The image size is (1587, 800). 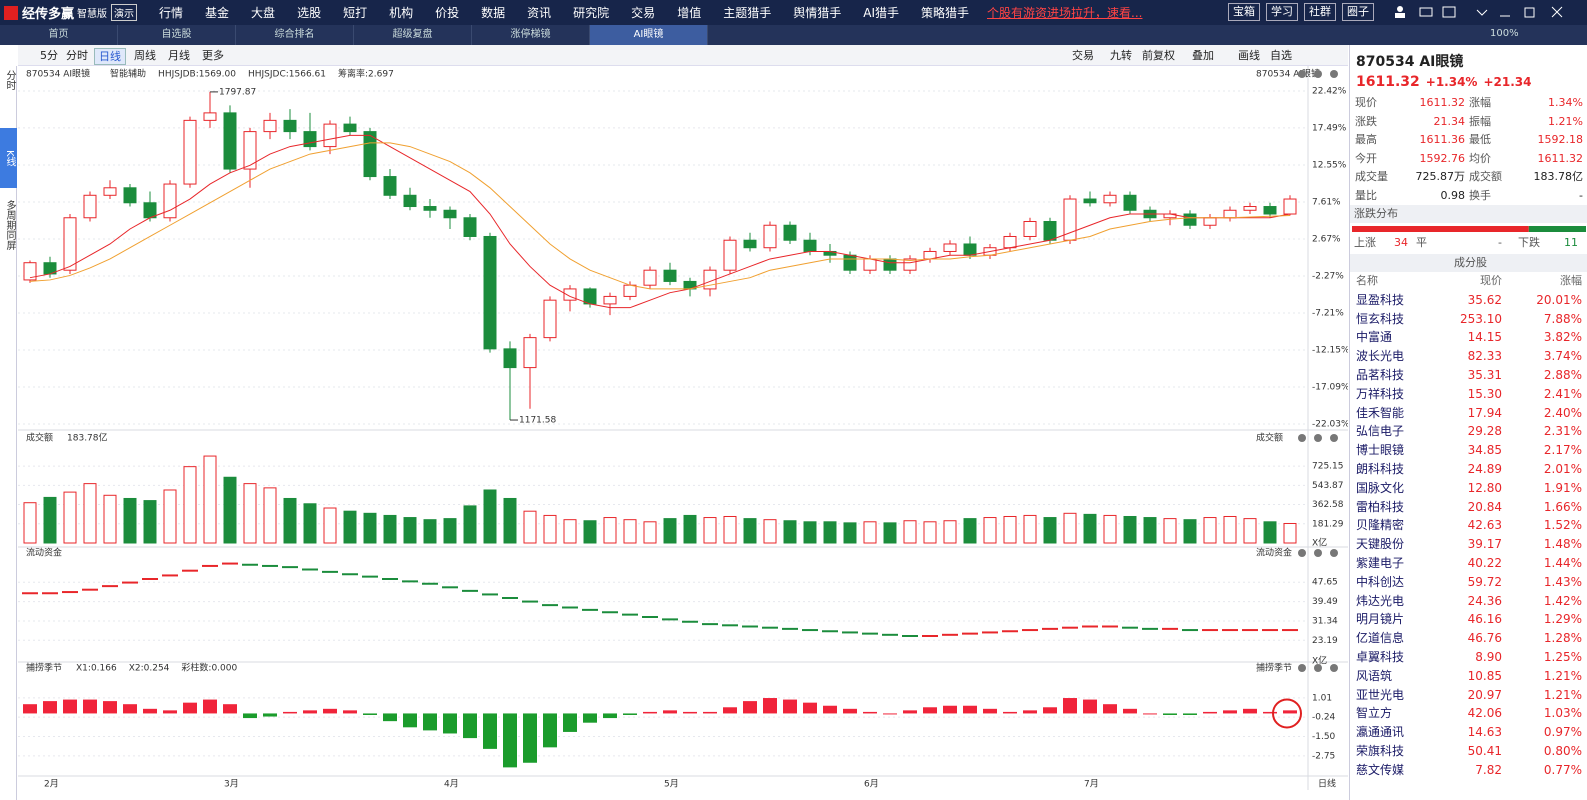 What do you see at coordinates (1249, 55) in the screenshot?
I see `tool-button: 画线` at bounding box center [1249, 55].